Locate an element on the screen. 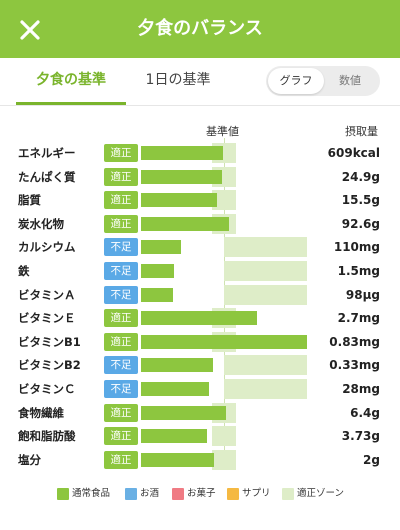 The image size is (400, 530). nutrient-row: ビタミンB2 不足 0.33mg is located at coordinates (200, 365).